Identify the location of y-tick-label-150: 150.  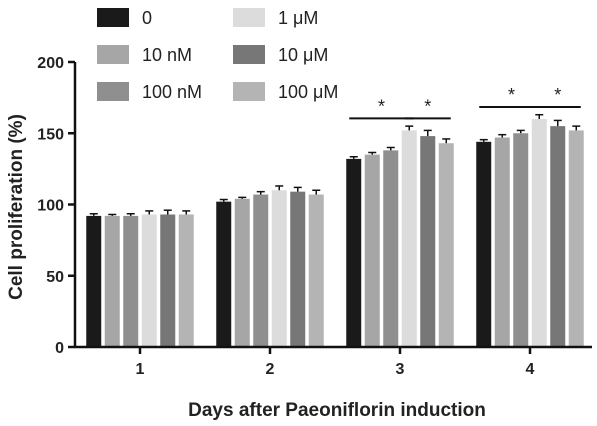
(50, 134).